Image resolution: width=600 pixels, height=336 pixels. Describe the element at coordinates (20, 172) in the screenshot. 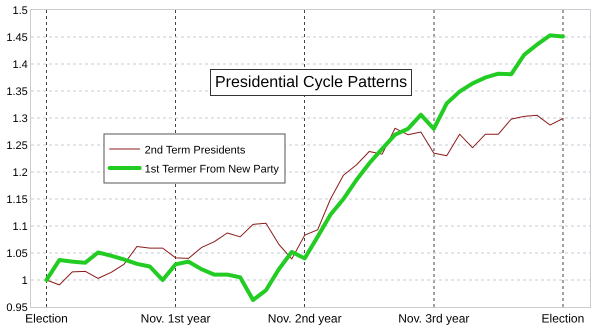

I see `y-tick-label: 1.2` at that location.